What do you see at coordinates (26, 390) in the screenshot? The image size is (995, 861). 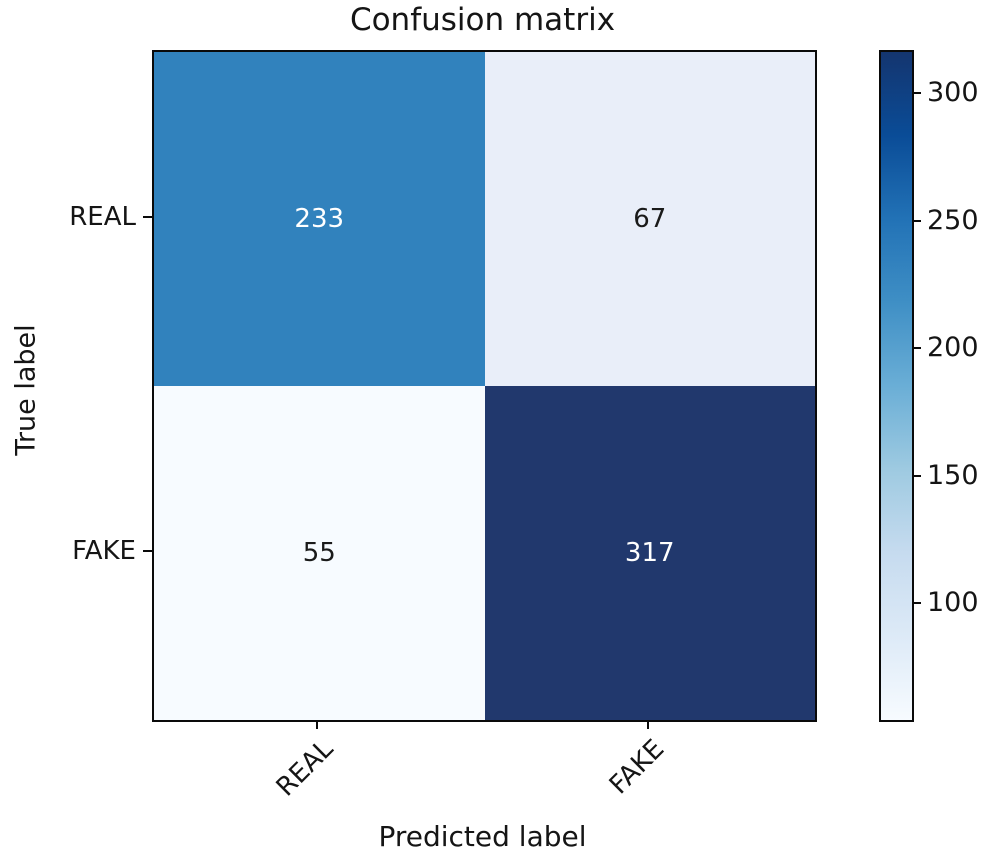 I see `y-axis-label: True label` at bounding box center [26, 390].